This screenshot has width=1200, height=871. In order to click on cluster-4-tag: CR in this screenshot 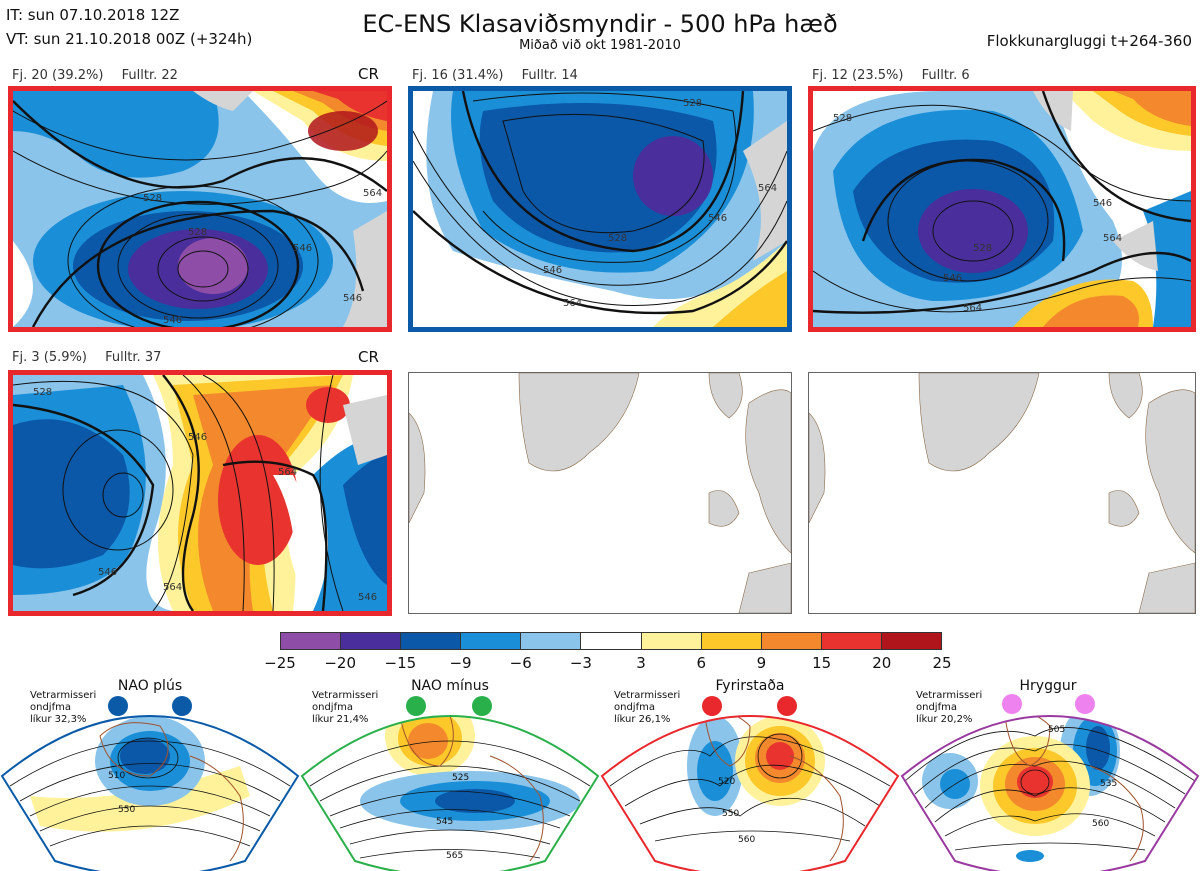, I will do `click(368, 357)`.